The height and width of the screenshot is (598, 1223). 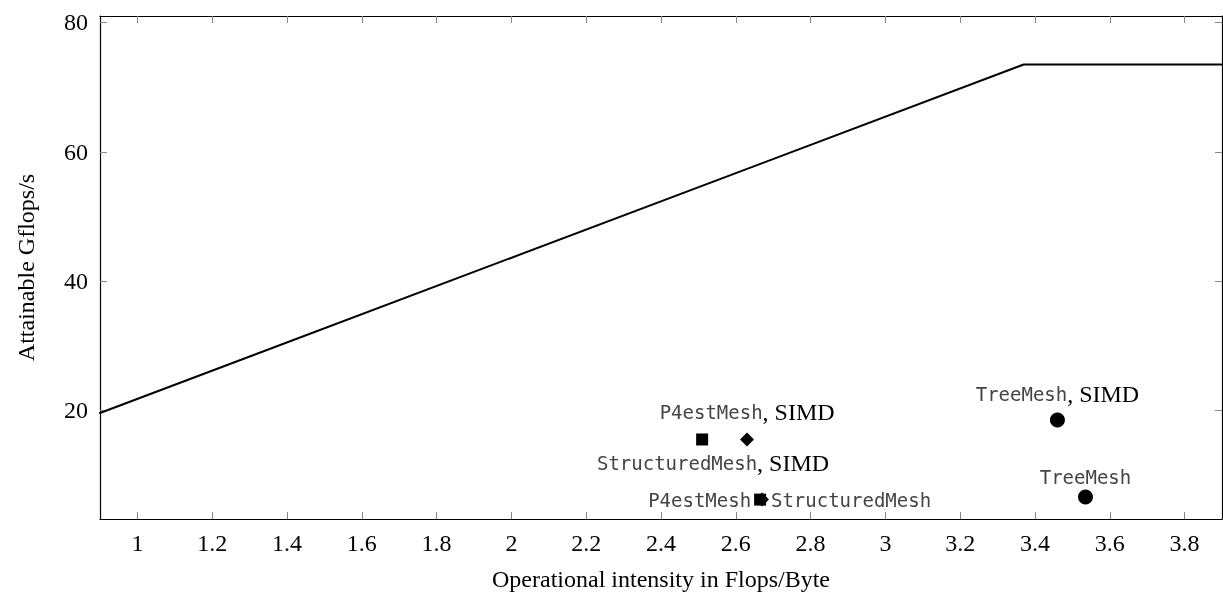 I want to click on x-tick-label: 2.6, so click(x=735, y=543).